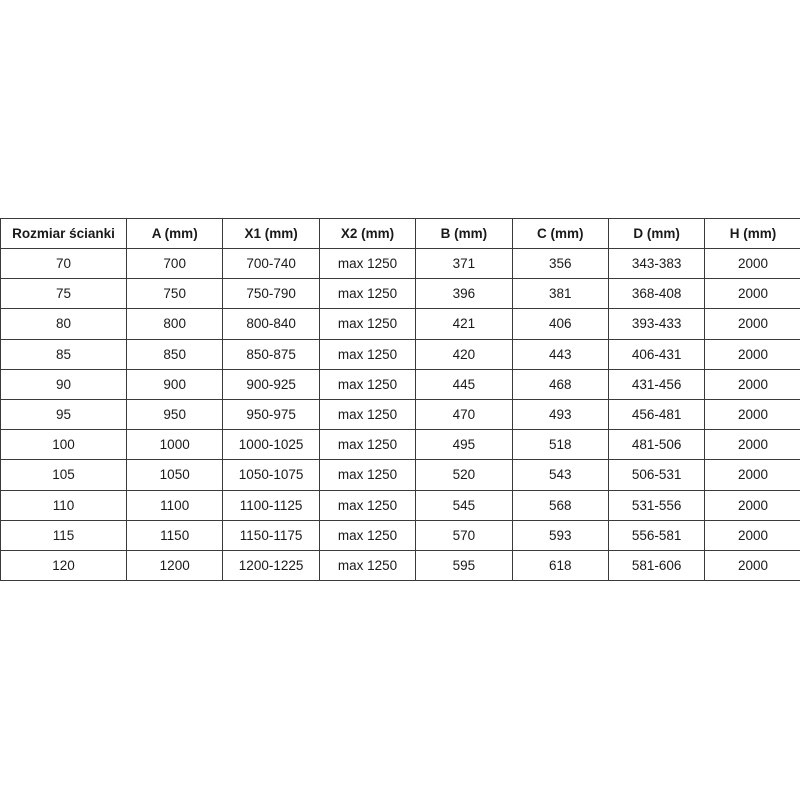 The height and width of the screenshot is (800, 800). Describe the element at coordinates (271, 263) in the screenshot. I see `table-cell: 700-740` at that location.